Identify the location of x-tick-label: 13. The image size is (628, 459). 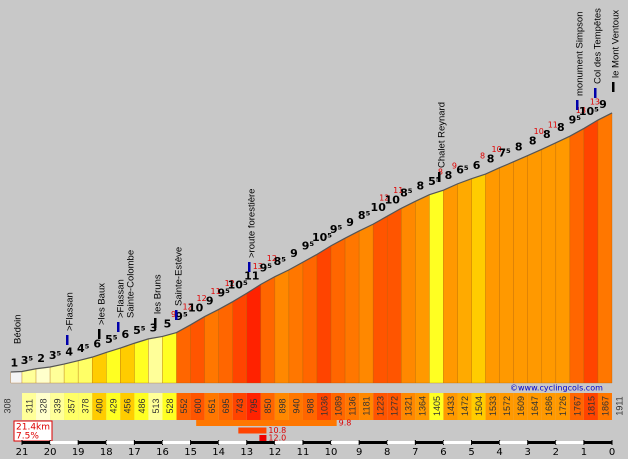
(246, 452).